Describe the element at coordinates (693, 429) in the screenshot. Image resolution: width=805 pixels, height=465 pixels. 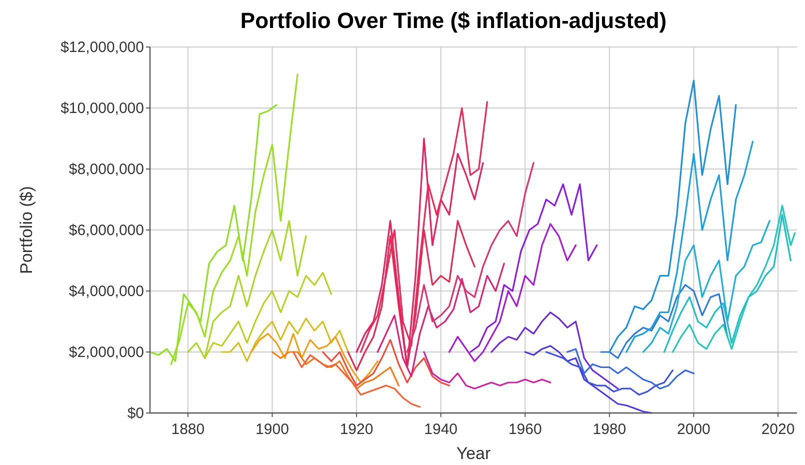
I see `x-tick-label: 2000` at that location.